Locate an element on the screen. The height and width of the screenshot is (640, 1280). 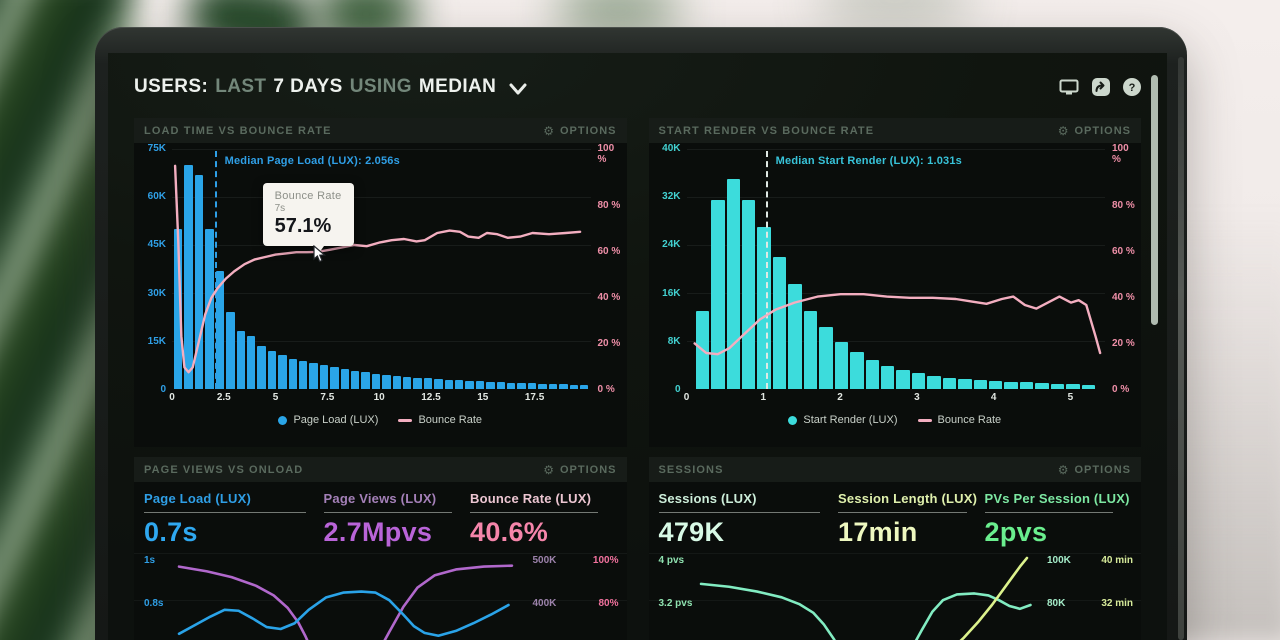
median-label: Median Start Render (LUX): 1.031s is located at coordinates (868, 161).